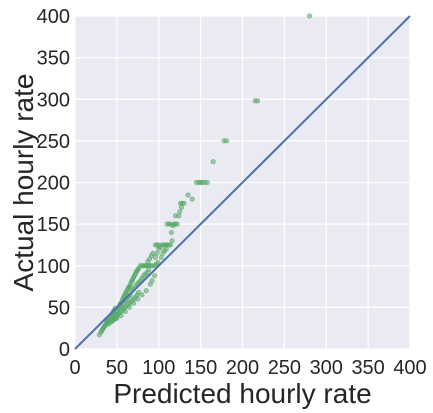 The image size is (433, 413). Describe the element at coordinates (158, 368) in the screenshot. I see `x-tick-label: 100` at that location.